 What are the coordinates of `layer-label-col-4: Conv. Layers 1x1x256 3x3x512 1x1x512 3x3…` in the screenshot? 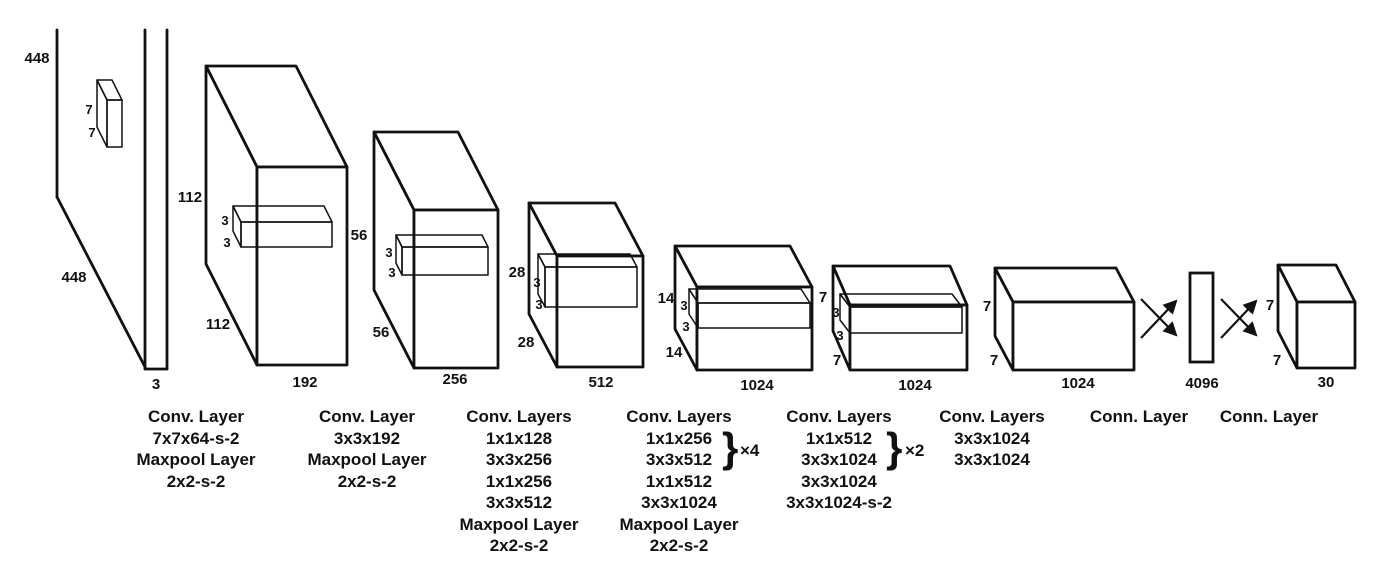 It's located at (678, 481).